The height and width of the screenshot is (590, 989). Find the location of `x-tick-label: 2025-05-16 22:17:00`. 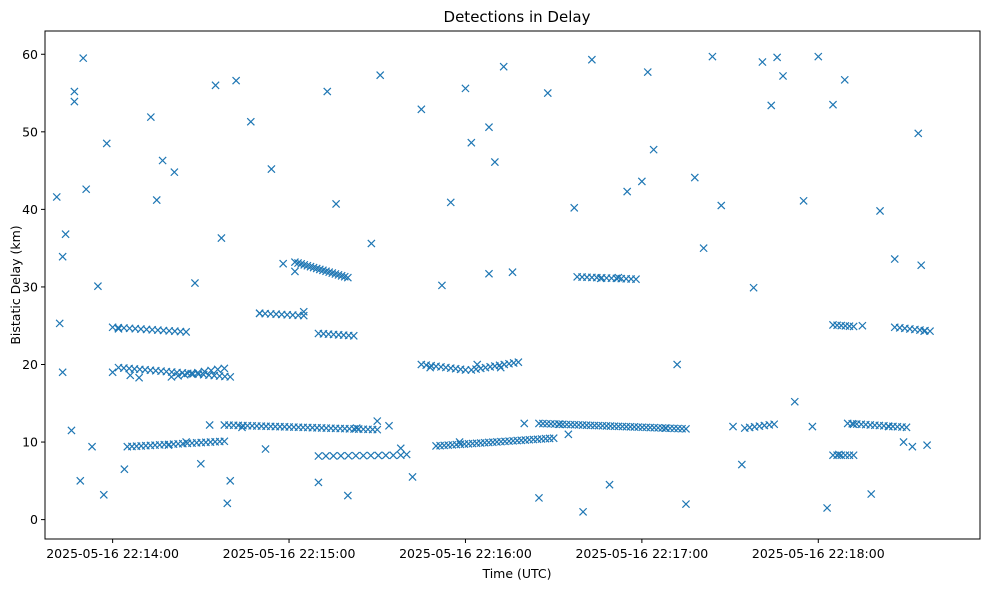

x-tick-label: 2025-05-16 22:17:00 is located at coordinates (641, 553).